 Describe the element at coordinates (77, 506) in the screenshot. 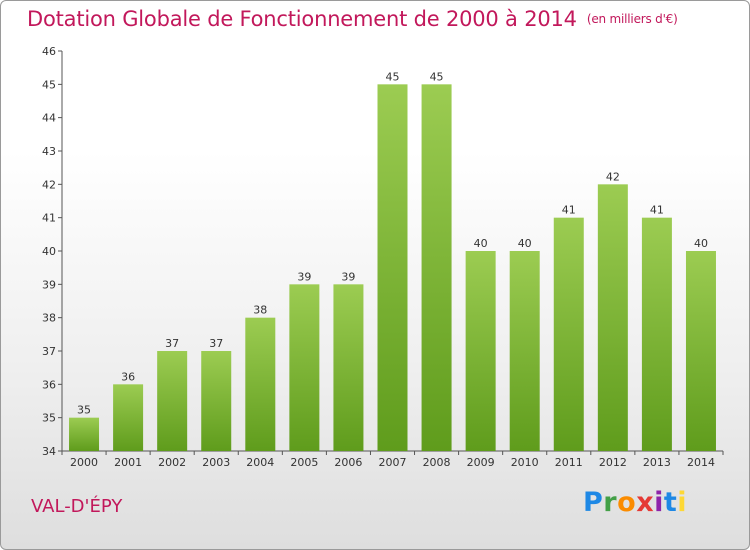

I see `commune-name: VAL-D'ÉPY` at that location.